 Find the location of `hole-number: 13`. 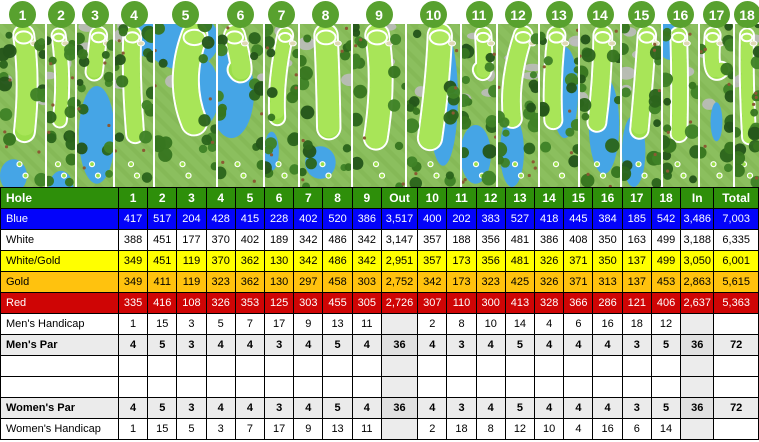

hole-number: 13 is located at coordinates (559, 14).